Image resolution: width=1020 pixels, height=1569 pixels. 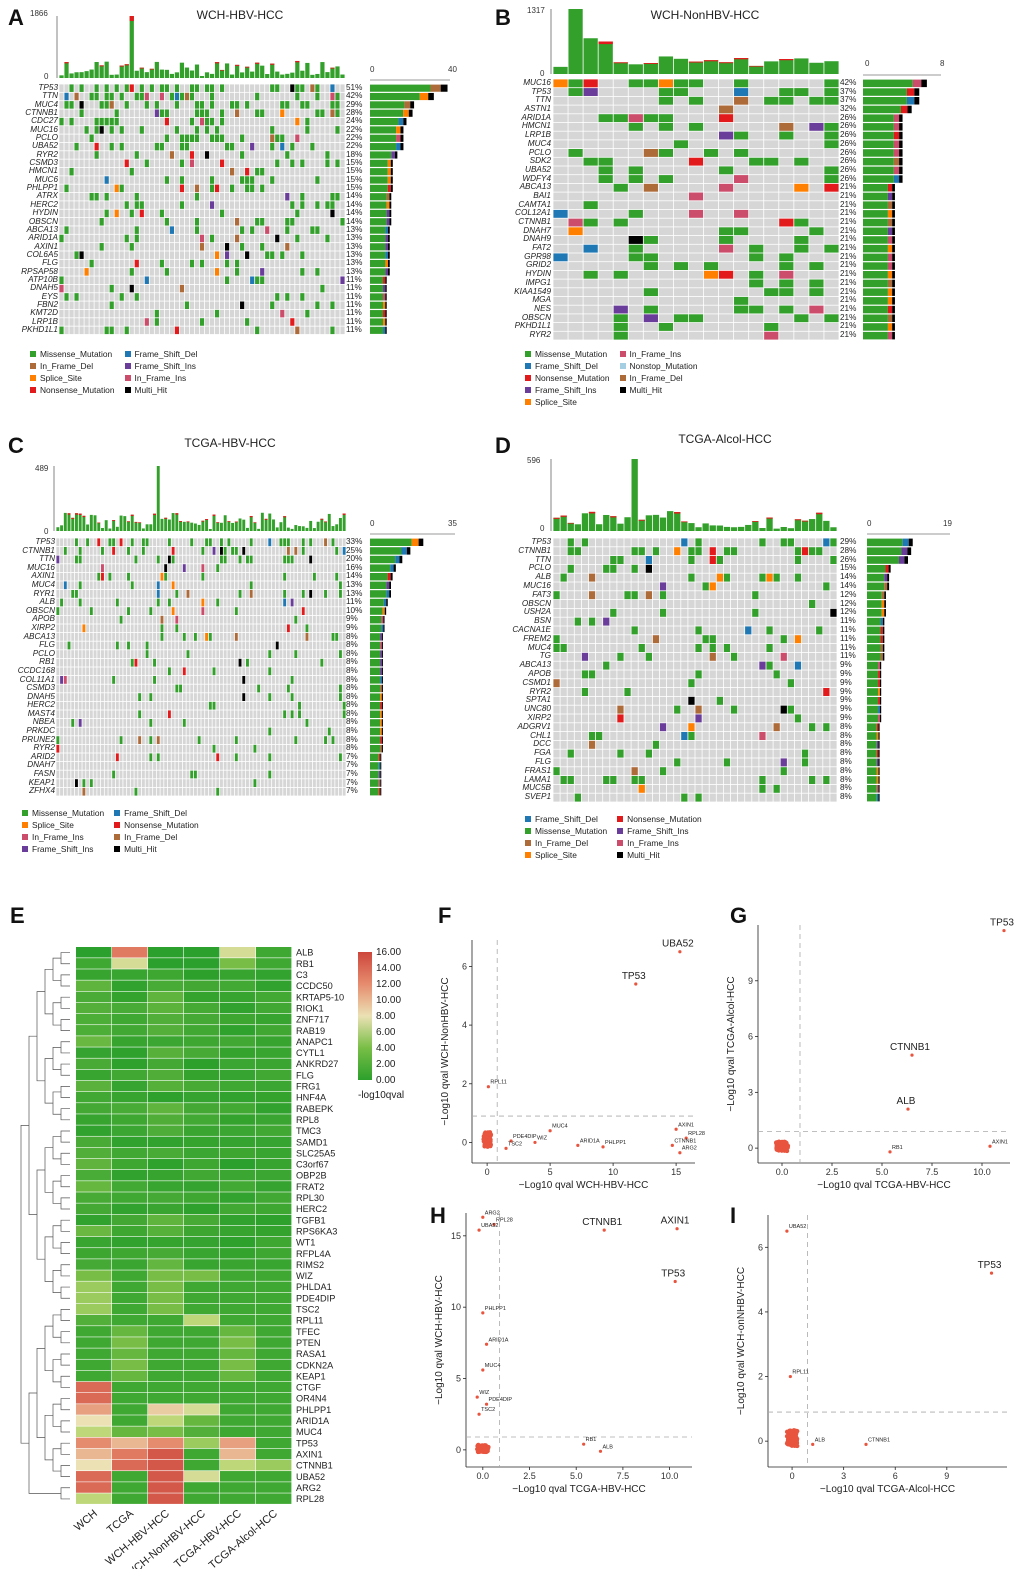 I want to click on legend-item: Splice_Site, so click(x=72, y=378).